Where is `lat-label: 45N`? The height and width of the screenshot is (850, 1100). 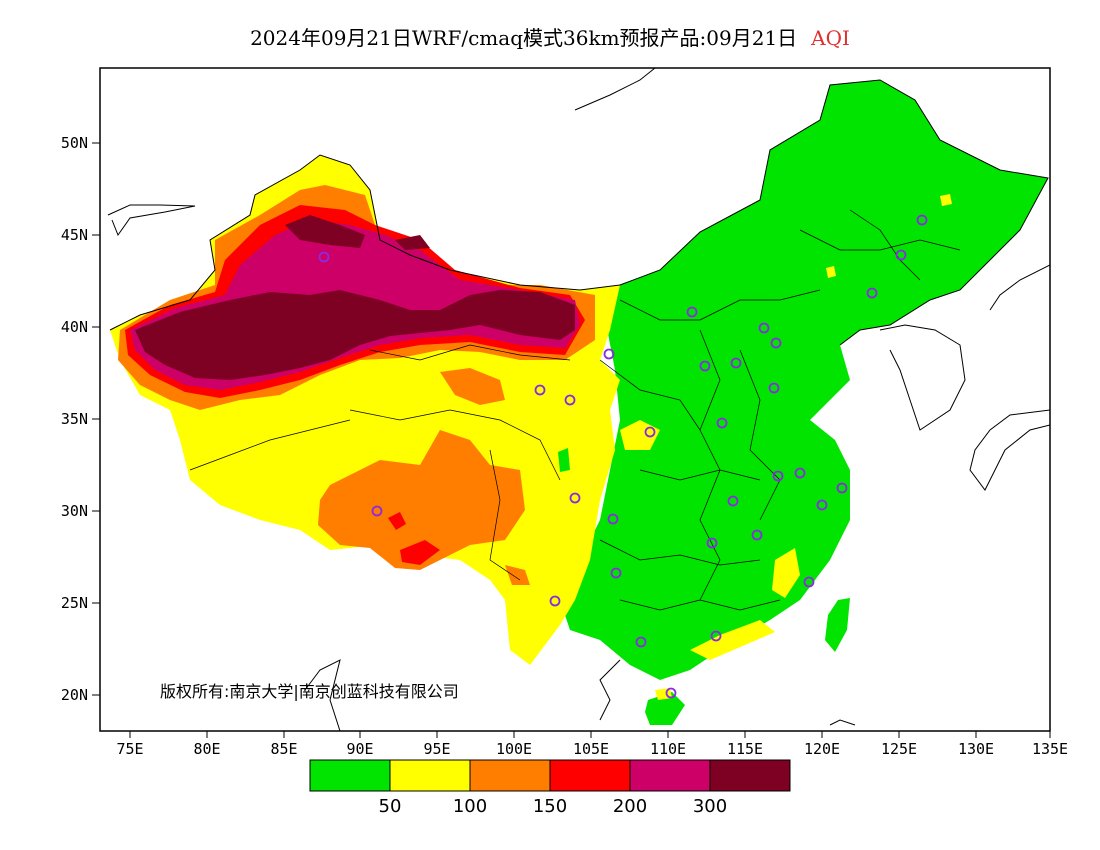
lat-label: 45N is located at coordinates (74, 235).